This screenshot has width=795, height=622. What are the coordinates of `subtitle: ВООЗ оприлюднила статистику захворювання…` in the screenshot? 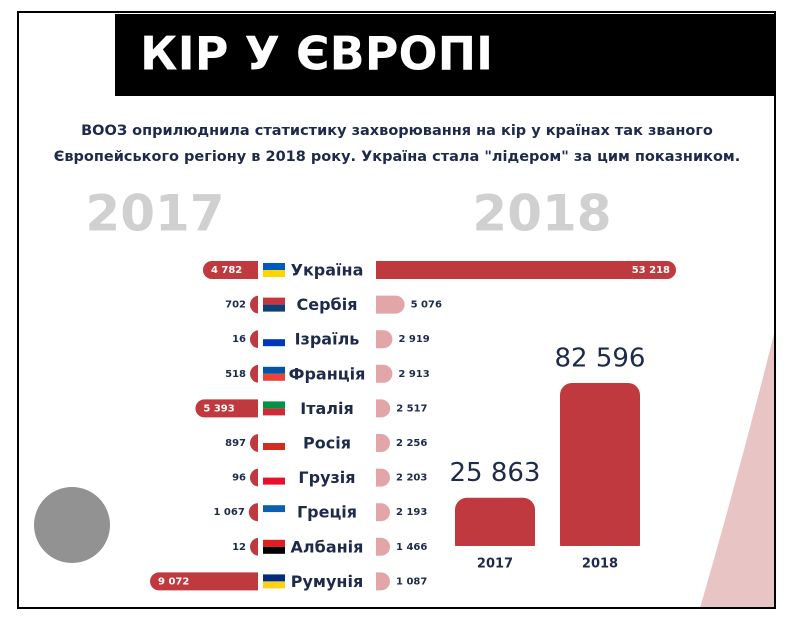 It's located at (397, 131).